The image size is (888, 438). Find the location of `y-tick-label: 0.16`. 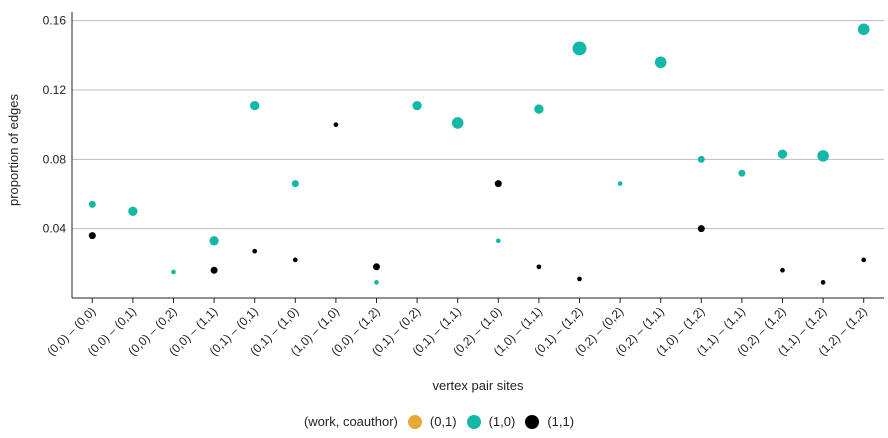

y-tick-label: 0.16 is located at coordinates (55, 21).